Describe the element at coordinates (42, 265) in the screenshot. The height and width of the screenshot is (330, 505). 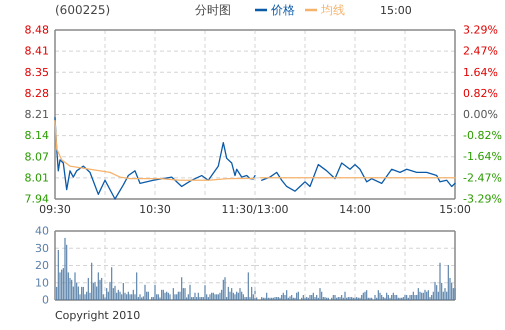
I see `y-tick-label: 20` at that location.